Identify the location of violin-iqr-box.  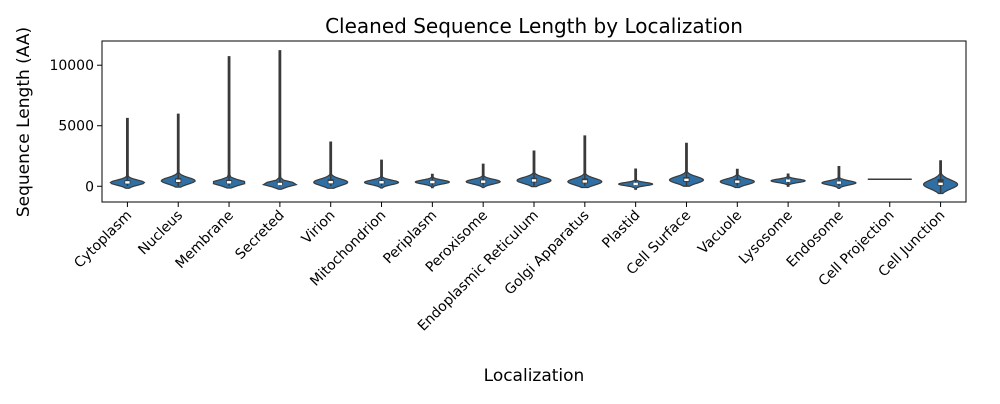
(940, 182).